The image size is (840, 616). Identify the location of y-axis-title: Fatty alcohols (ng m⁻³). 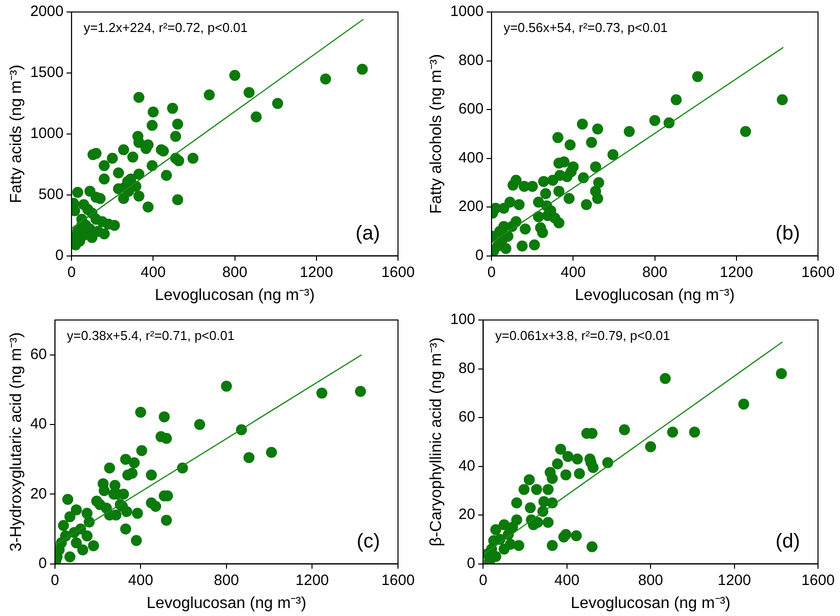
(437, 134).